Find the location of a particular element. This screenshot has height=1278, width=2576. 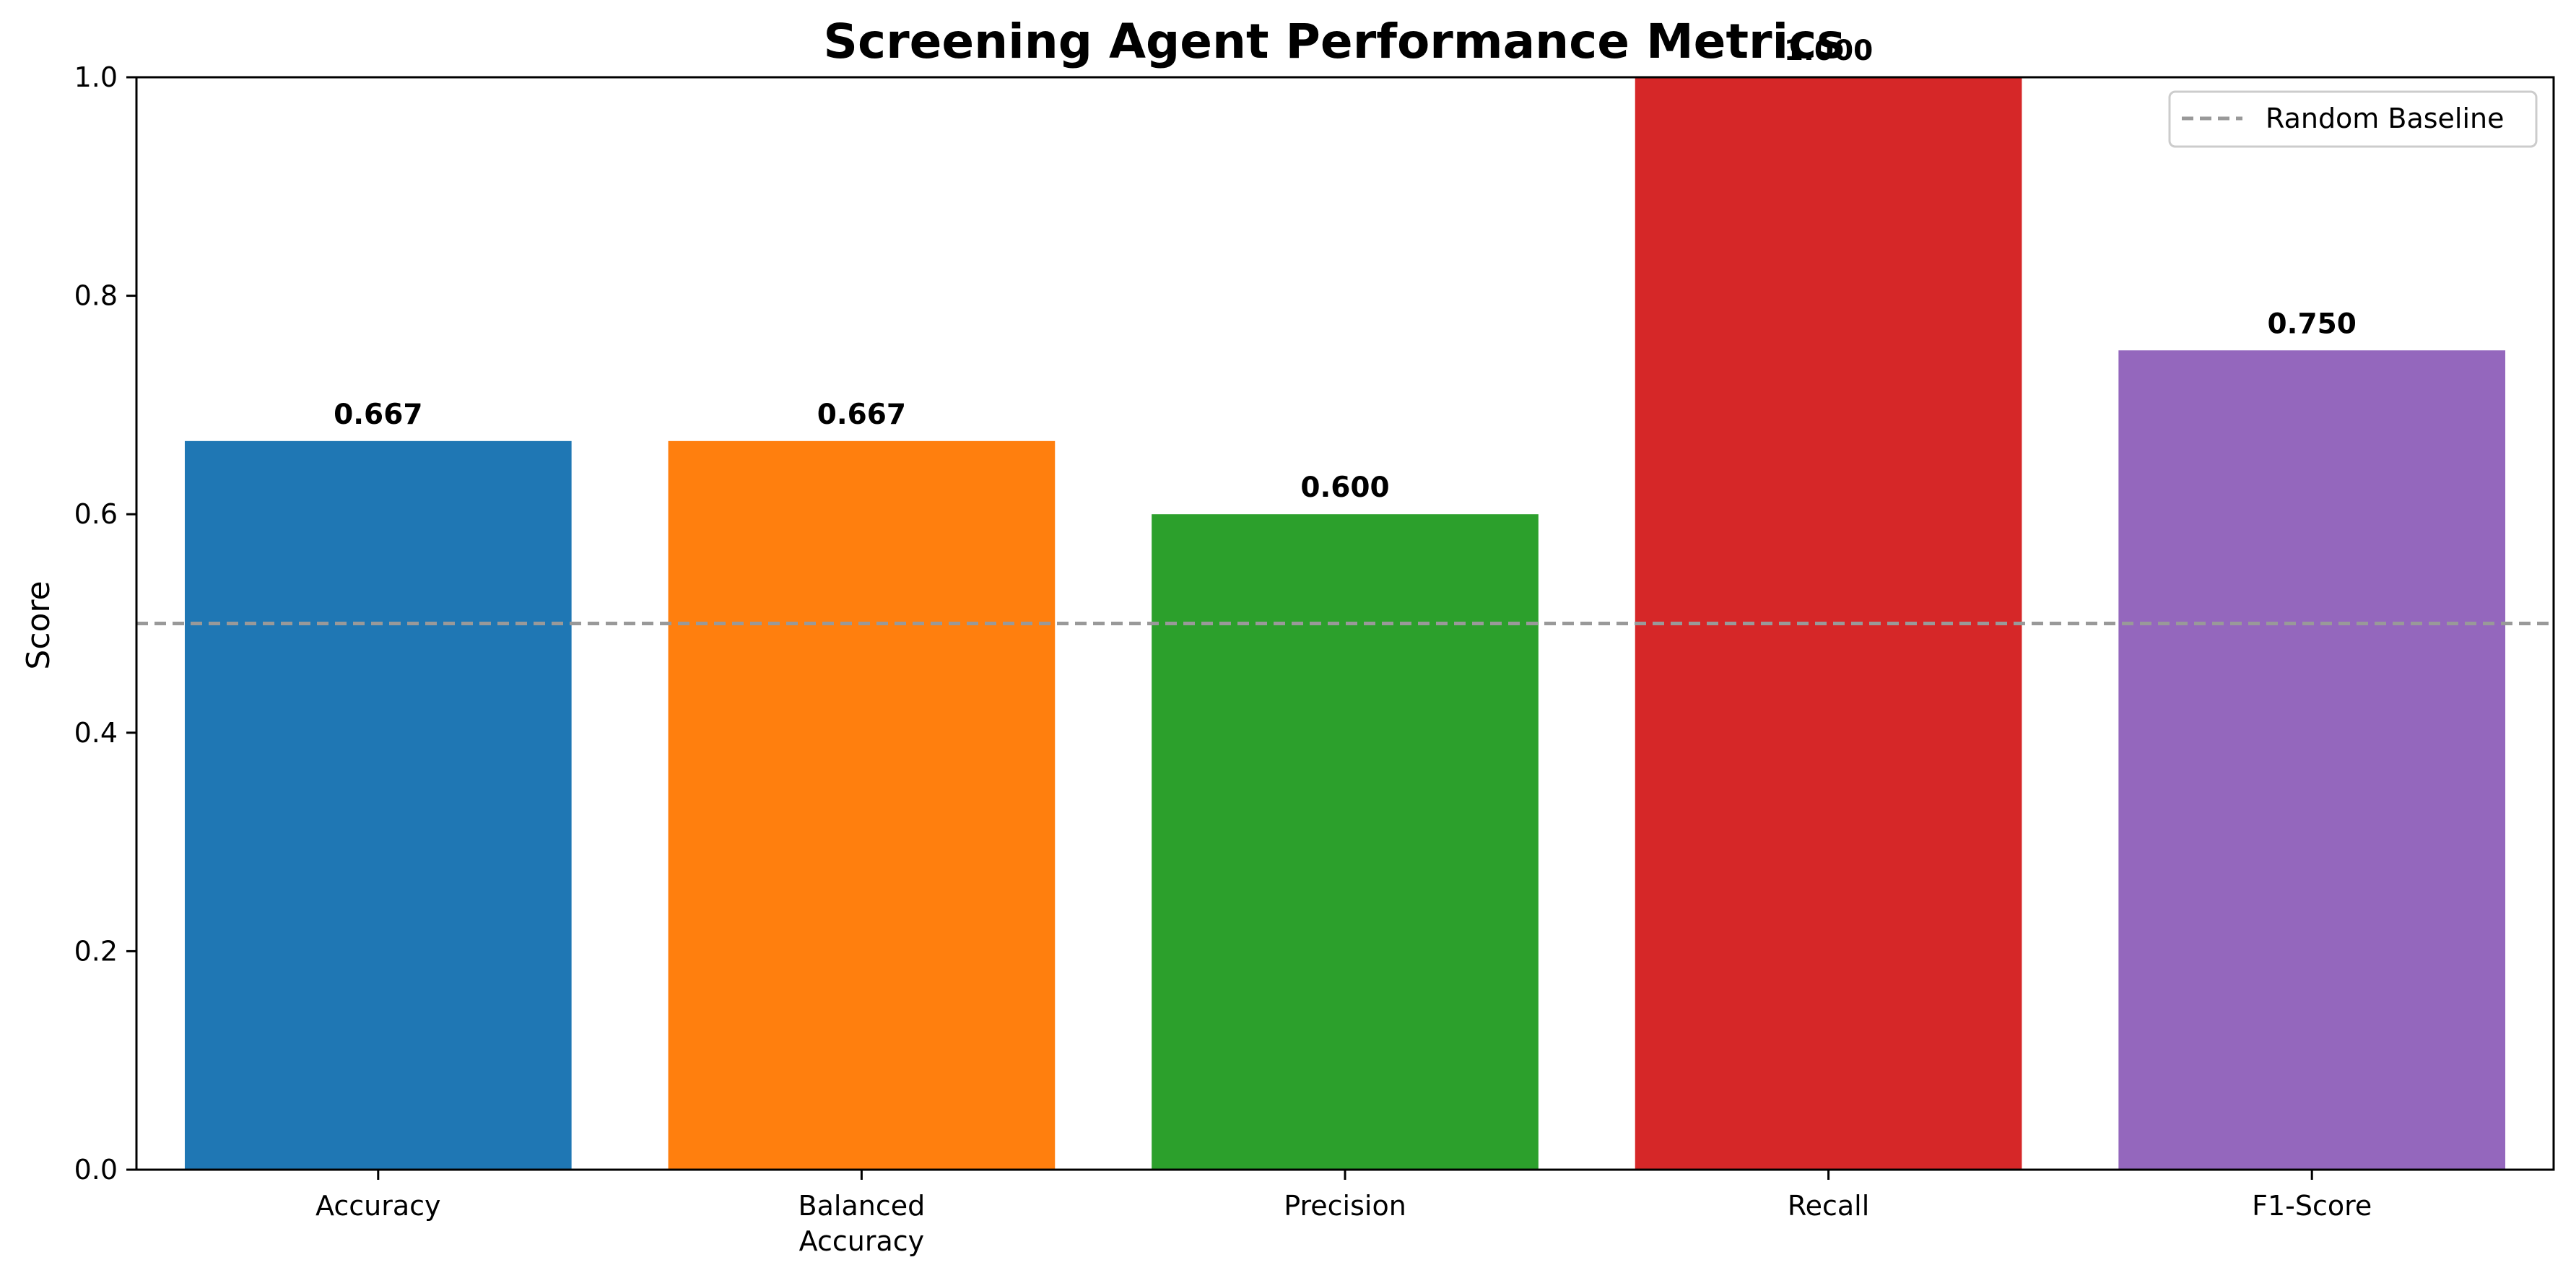

y-tick-label-4: 0.8 is located at coordinates (96, 296).